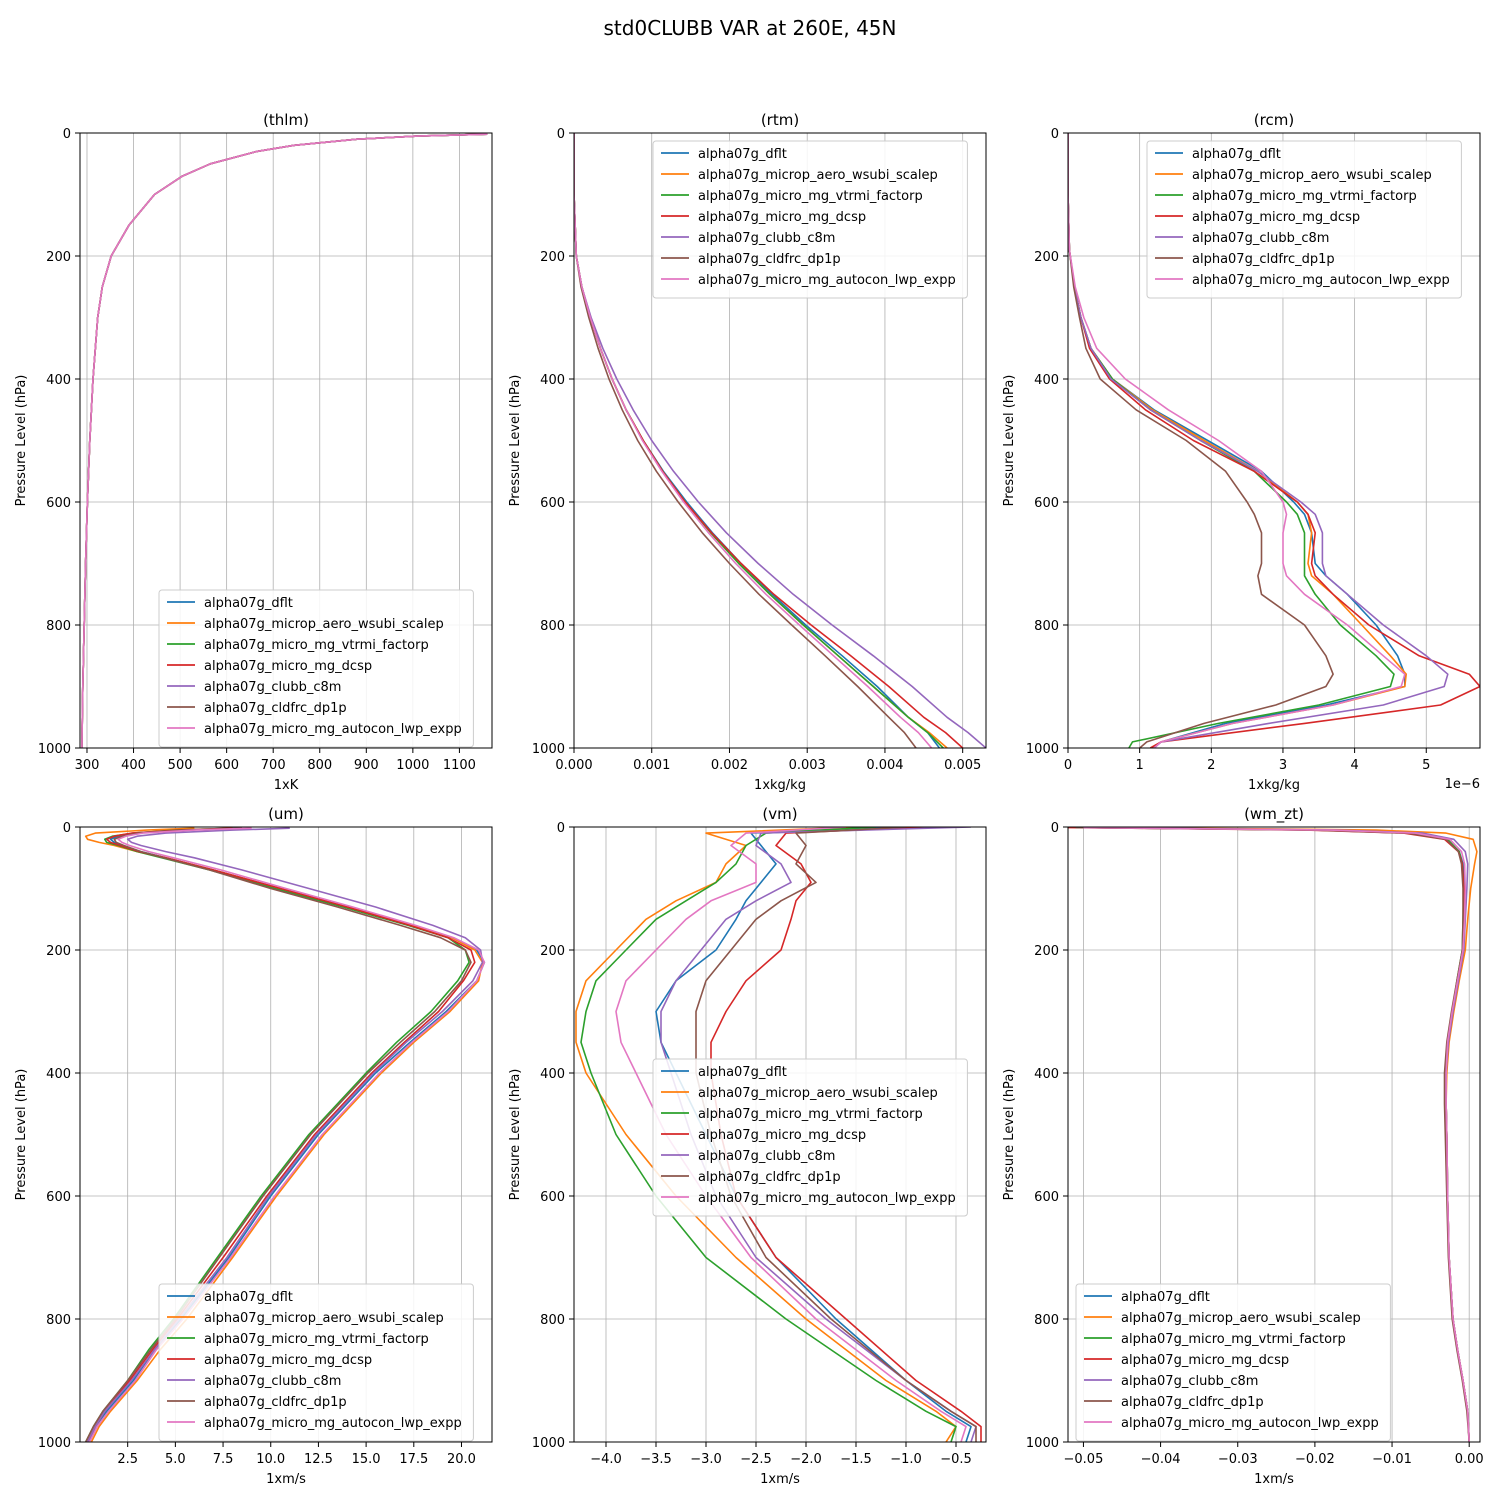 This screenshot has width=1500, height=1504. I want to click on x-tick-label: 4, so click(1354, 765).